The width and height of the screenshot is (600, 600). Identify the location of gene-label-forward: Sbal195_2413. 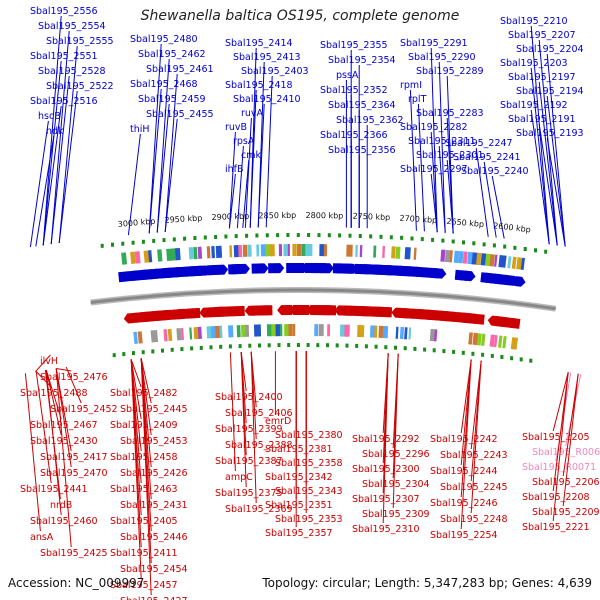
(267, 57).